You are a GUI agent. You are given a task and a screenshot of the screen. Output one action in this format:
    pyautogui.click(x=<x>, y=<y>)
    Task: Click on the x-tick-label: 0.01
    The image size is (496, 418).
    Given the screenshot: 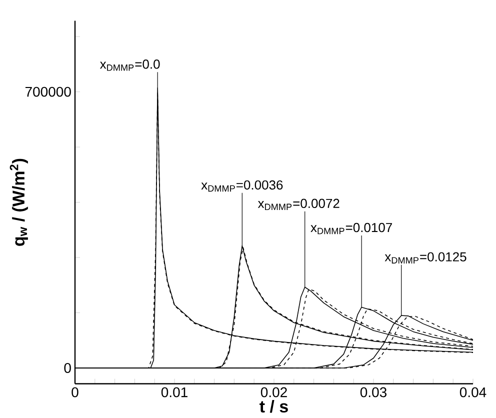 What is the action you would take?
    pyautogui.click(x=174, y=392)
    